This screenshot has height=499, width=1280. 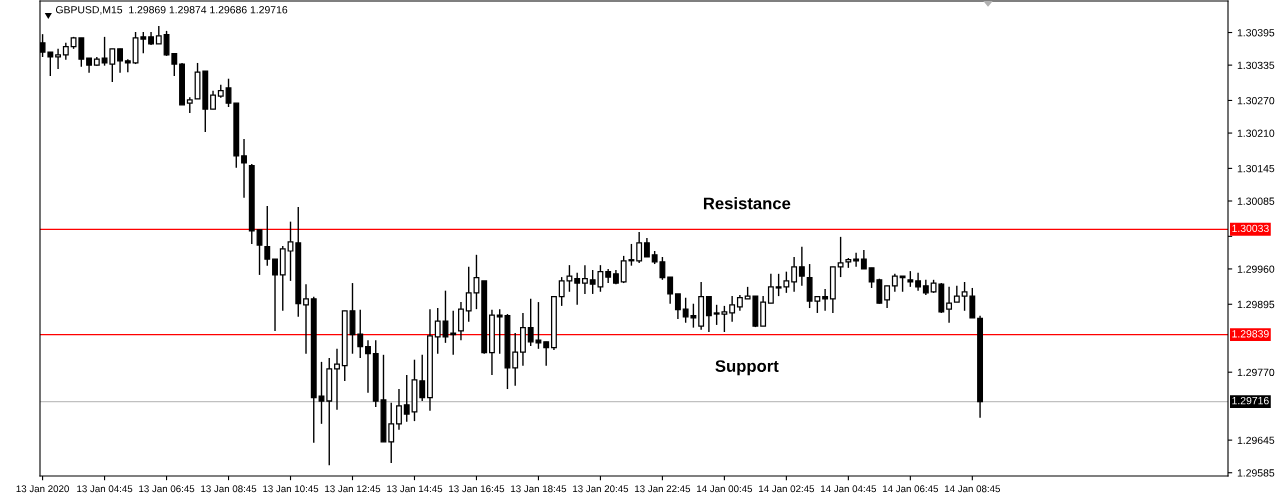 I want to click on y-tick-label: 1.29770, so click(x=1256, y=372).